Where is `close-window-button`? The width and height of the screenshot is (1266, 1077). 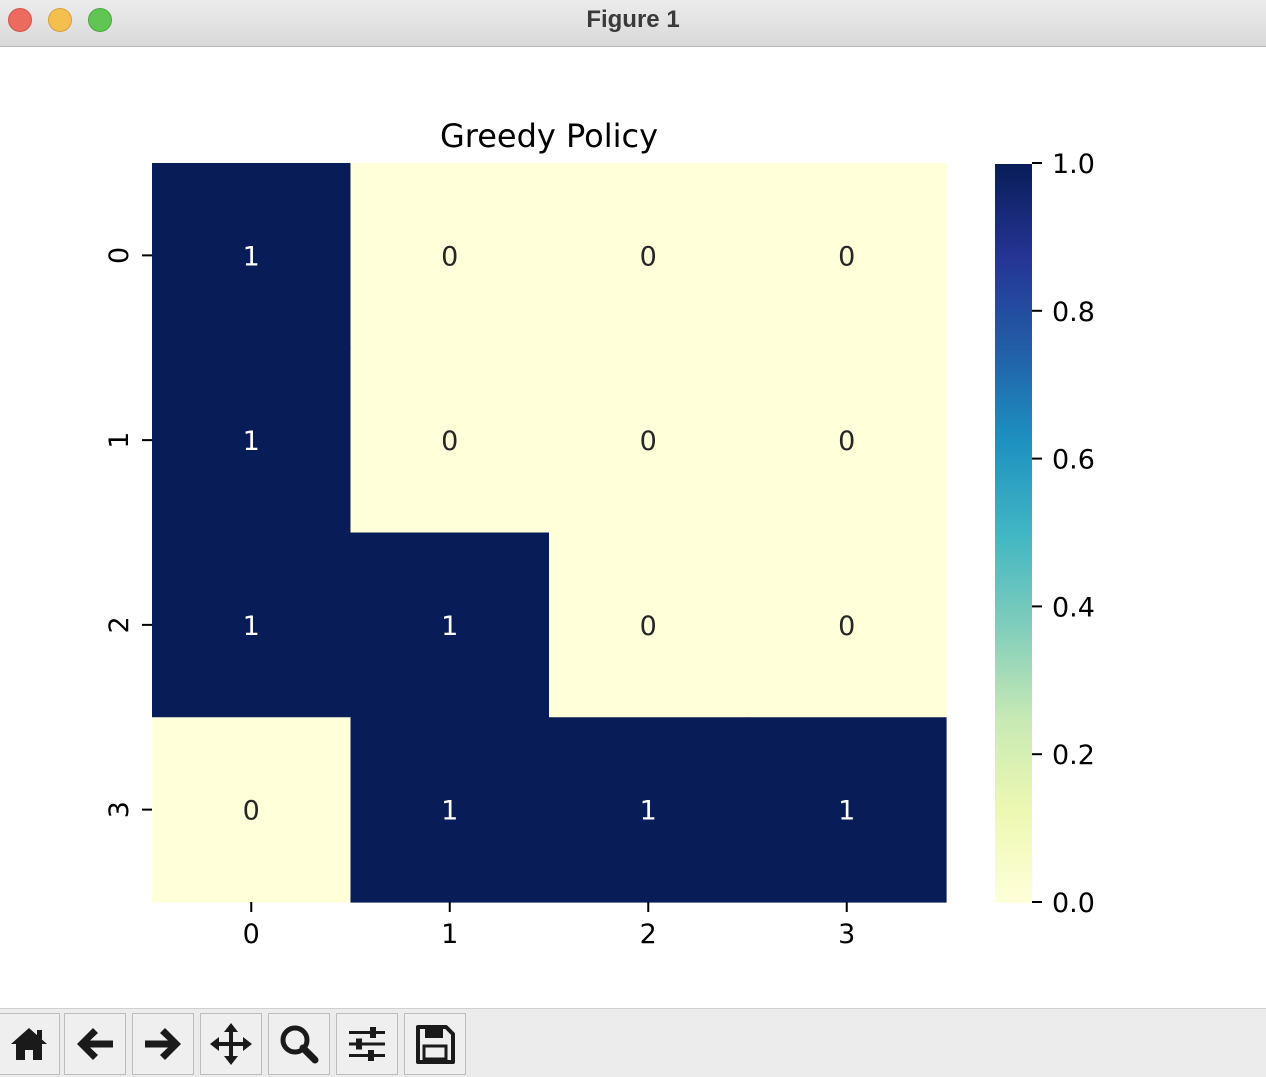
close-window-button is located at coordinates (20, 20).